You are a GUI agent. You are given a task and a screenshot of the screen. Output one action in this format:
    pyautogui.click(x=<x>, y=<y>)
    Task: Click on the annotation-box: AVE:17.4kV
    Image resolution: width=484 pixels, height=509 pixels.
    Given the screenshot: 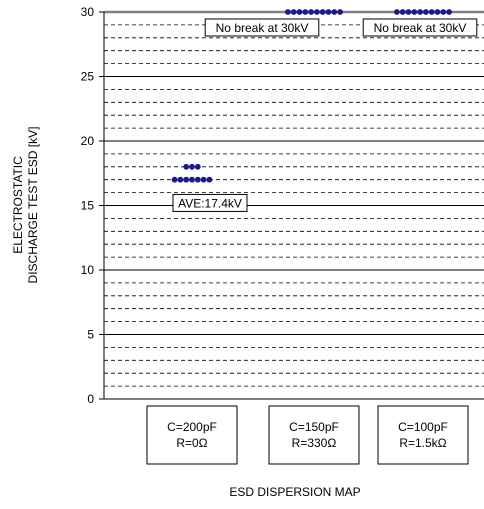 What is the action you would take?
    pyautogui.click(x=210, y=202)
    